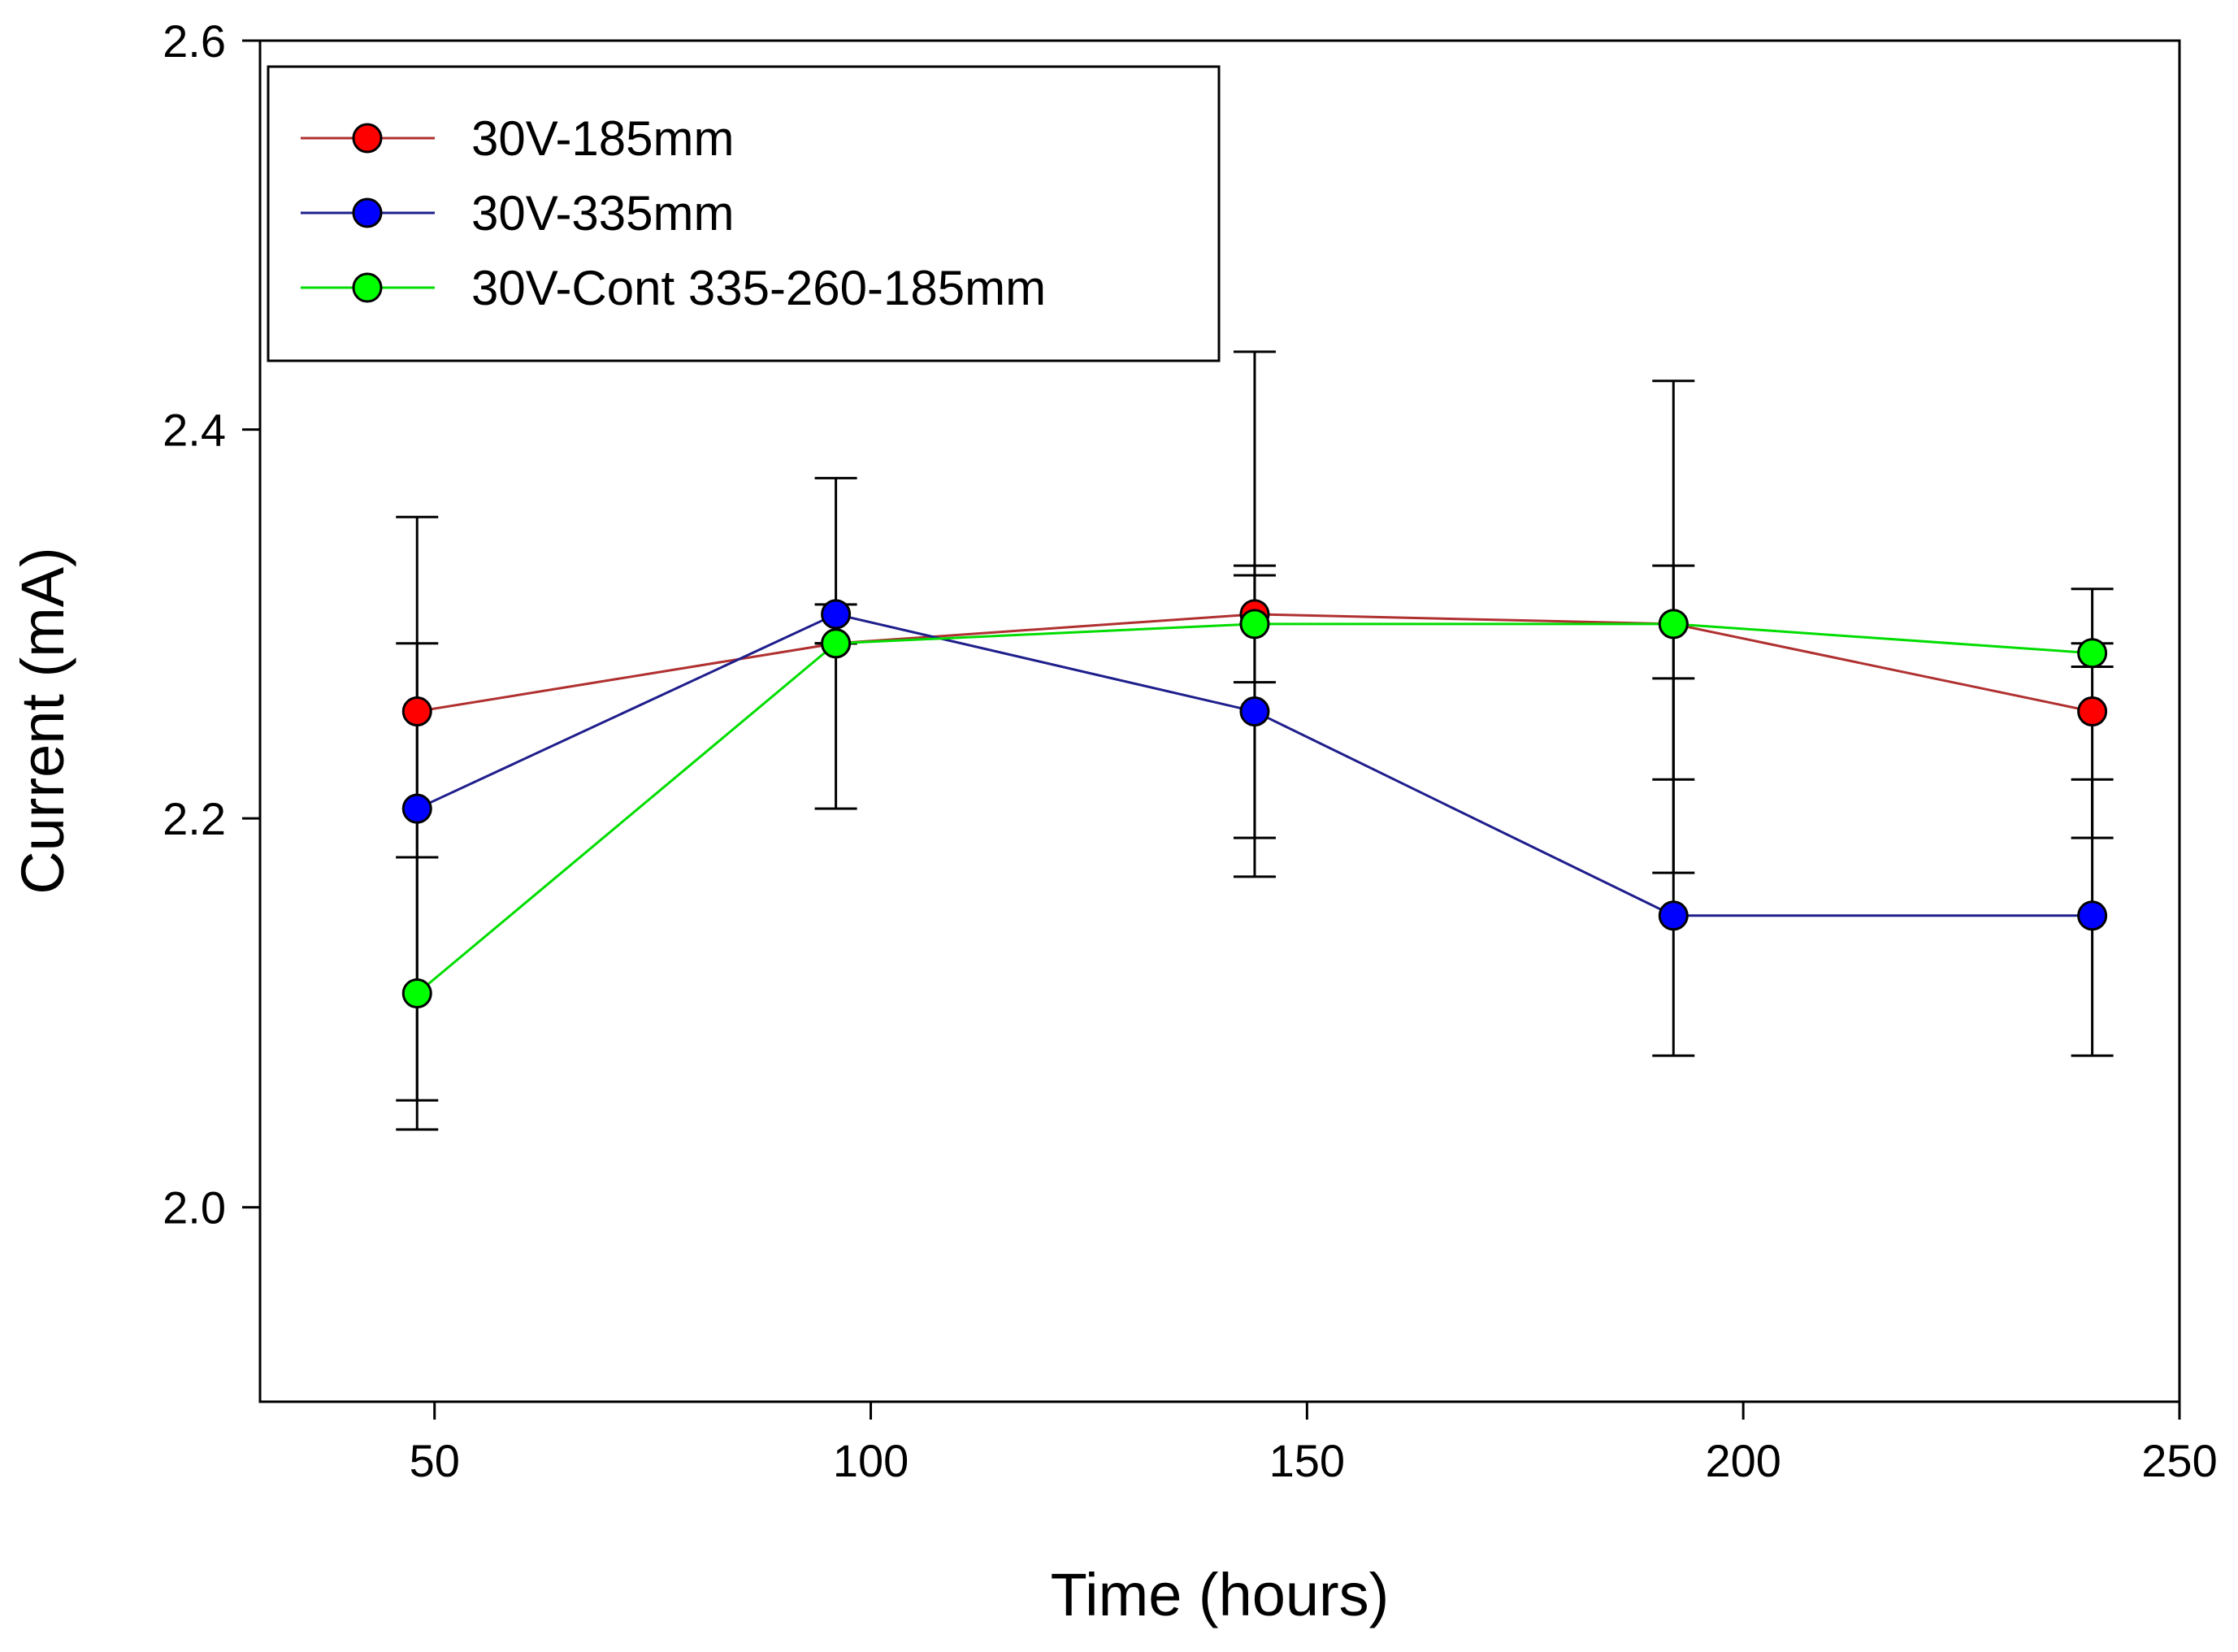 The width and height of the screenshot is (2238, 1652). Describe the element at coordinates (194, 1208) in the screenshot. I see `y-tick-label-2.0: 2.0` at that location.